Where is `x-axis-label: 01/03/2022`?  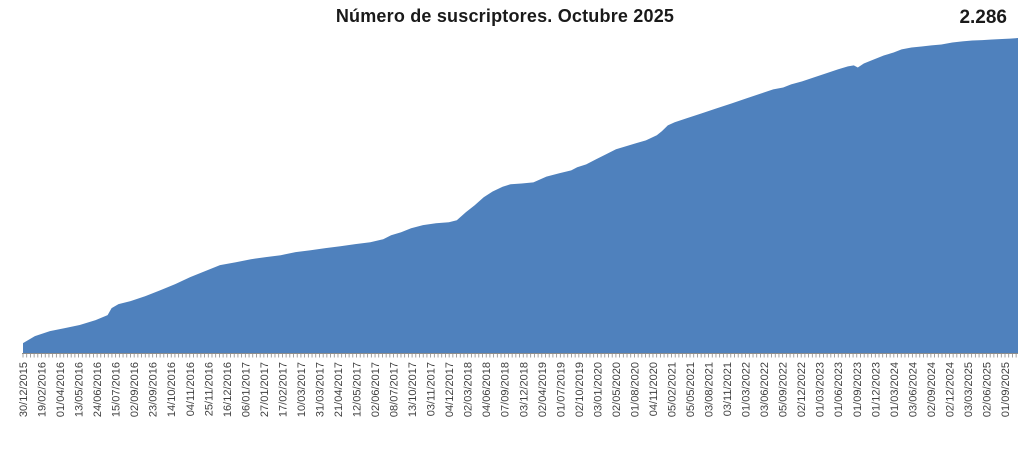
x-axis-label: 01/03/2022 is located at coordinates (747, 389).